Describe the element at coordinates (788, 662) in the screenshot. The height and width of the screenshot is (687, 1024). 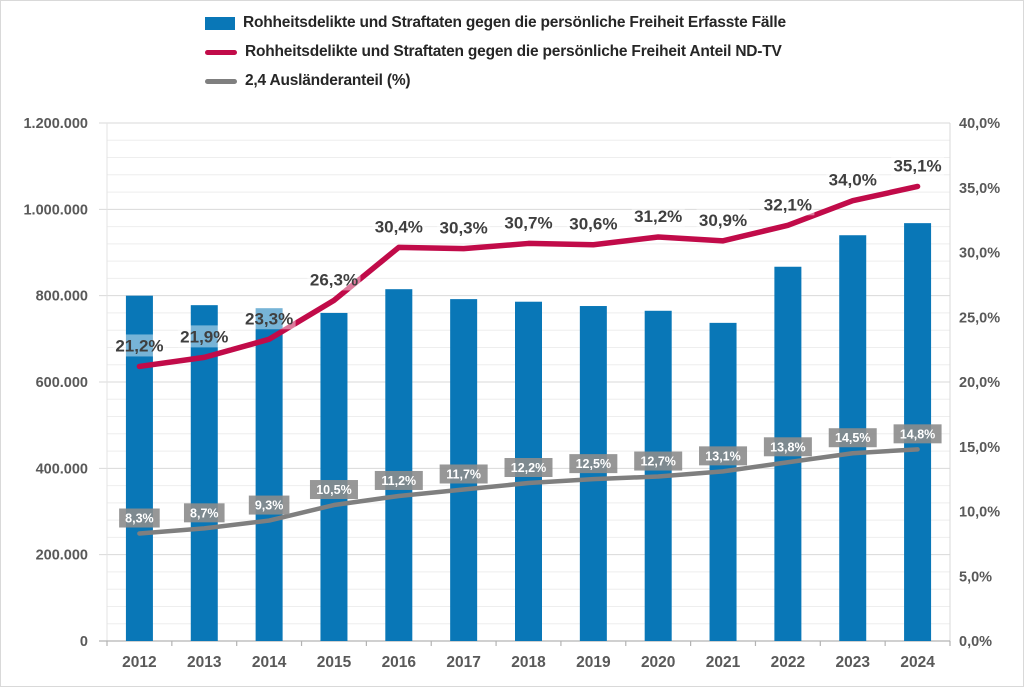
I see `x-axis-label: 2022` at that location.